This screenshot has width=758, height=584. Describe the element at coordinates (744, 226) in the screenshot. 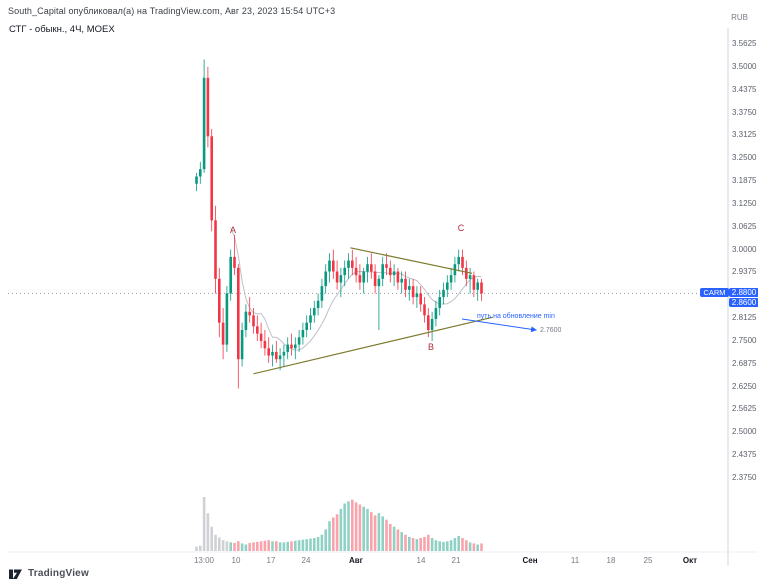

I see `price-tick-label: 3.0625` at that location.